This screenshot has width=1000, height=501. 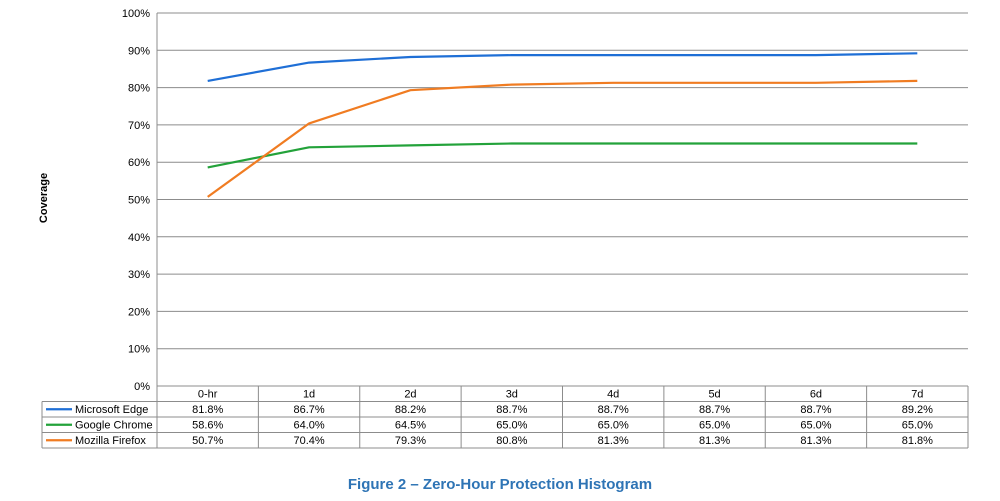 I want to click on y-tick-label: 30%, so click(x=139, y=275).